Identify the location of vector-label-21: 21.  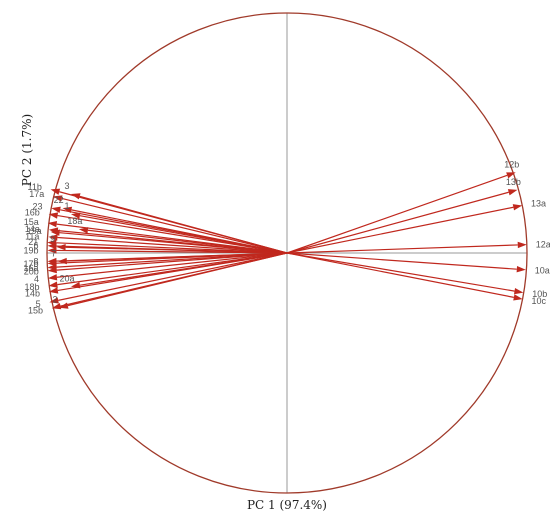
(33, 242).